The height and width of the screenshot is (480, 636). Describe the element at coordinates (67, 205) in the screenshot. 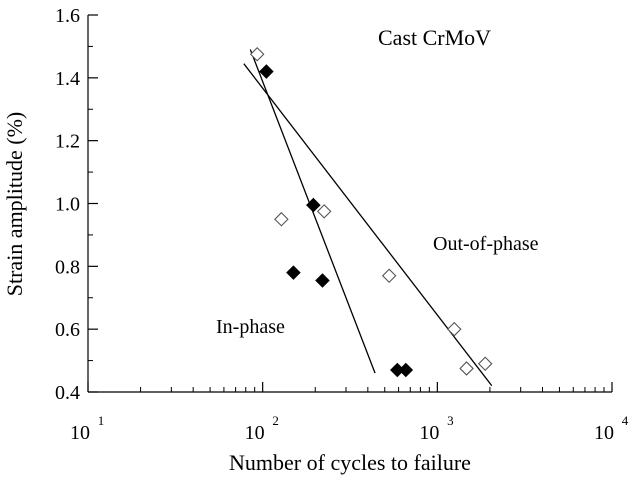

I see `y-tick-label: 1.0` at that location.